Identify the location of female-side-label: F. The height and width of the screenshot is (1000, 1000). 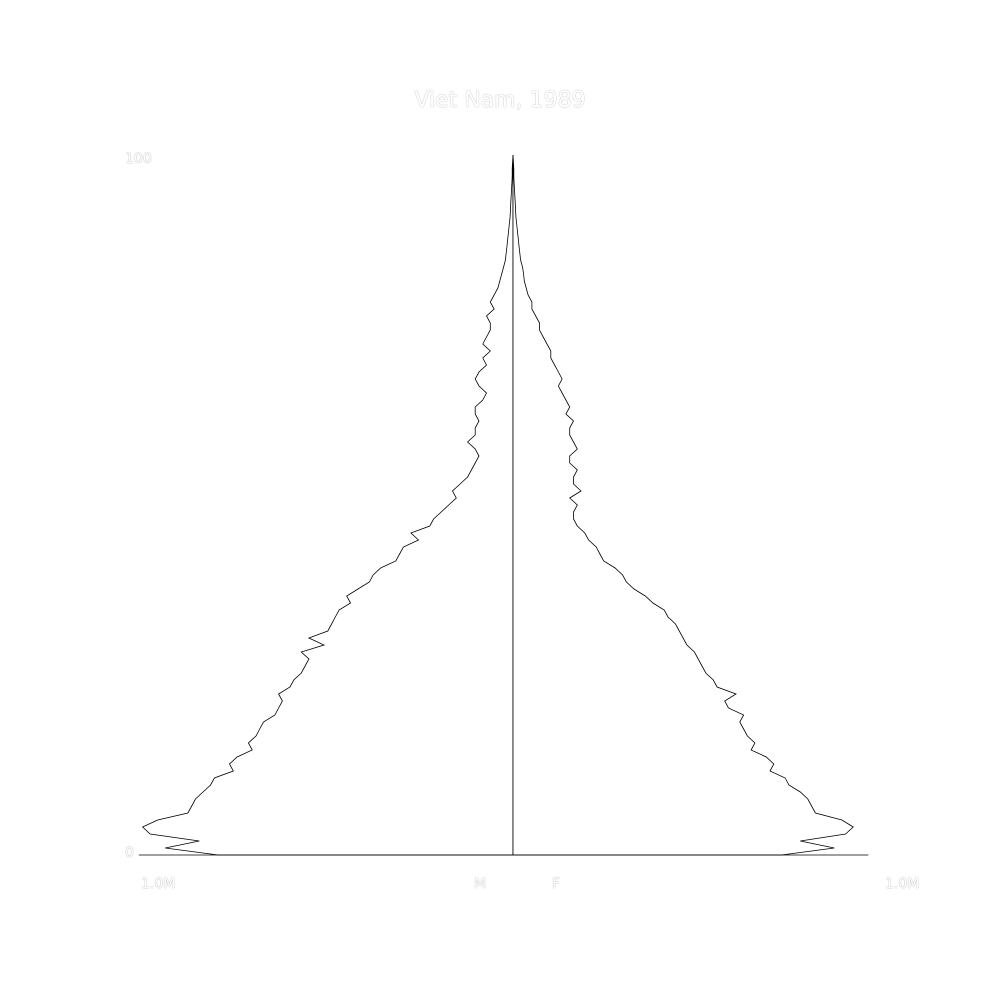
(556, 884).